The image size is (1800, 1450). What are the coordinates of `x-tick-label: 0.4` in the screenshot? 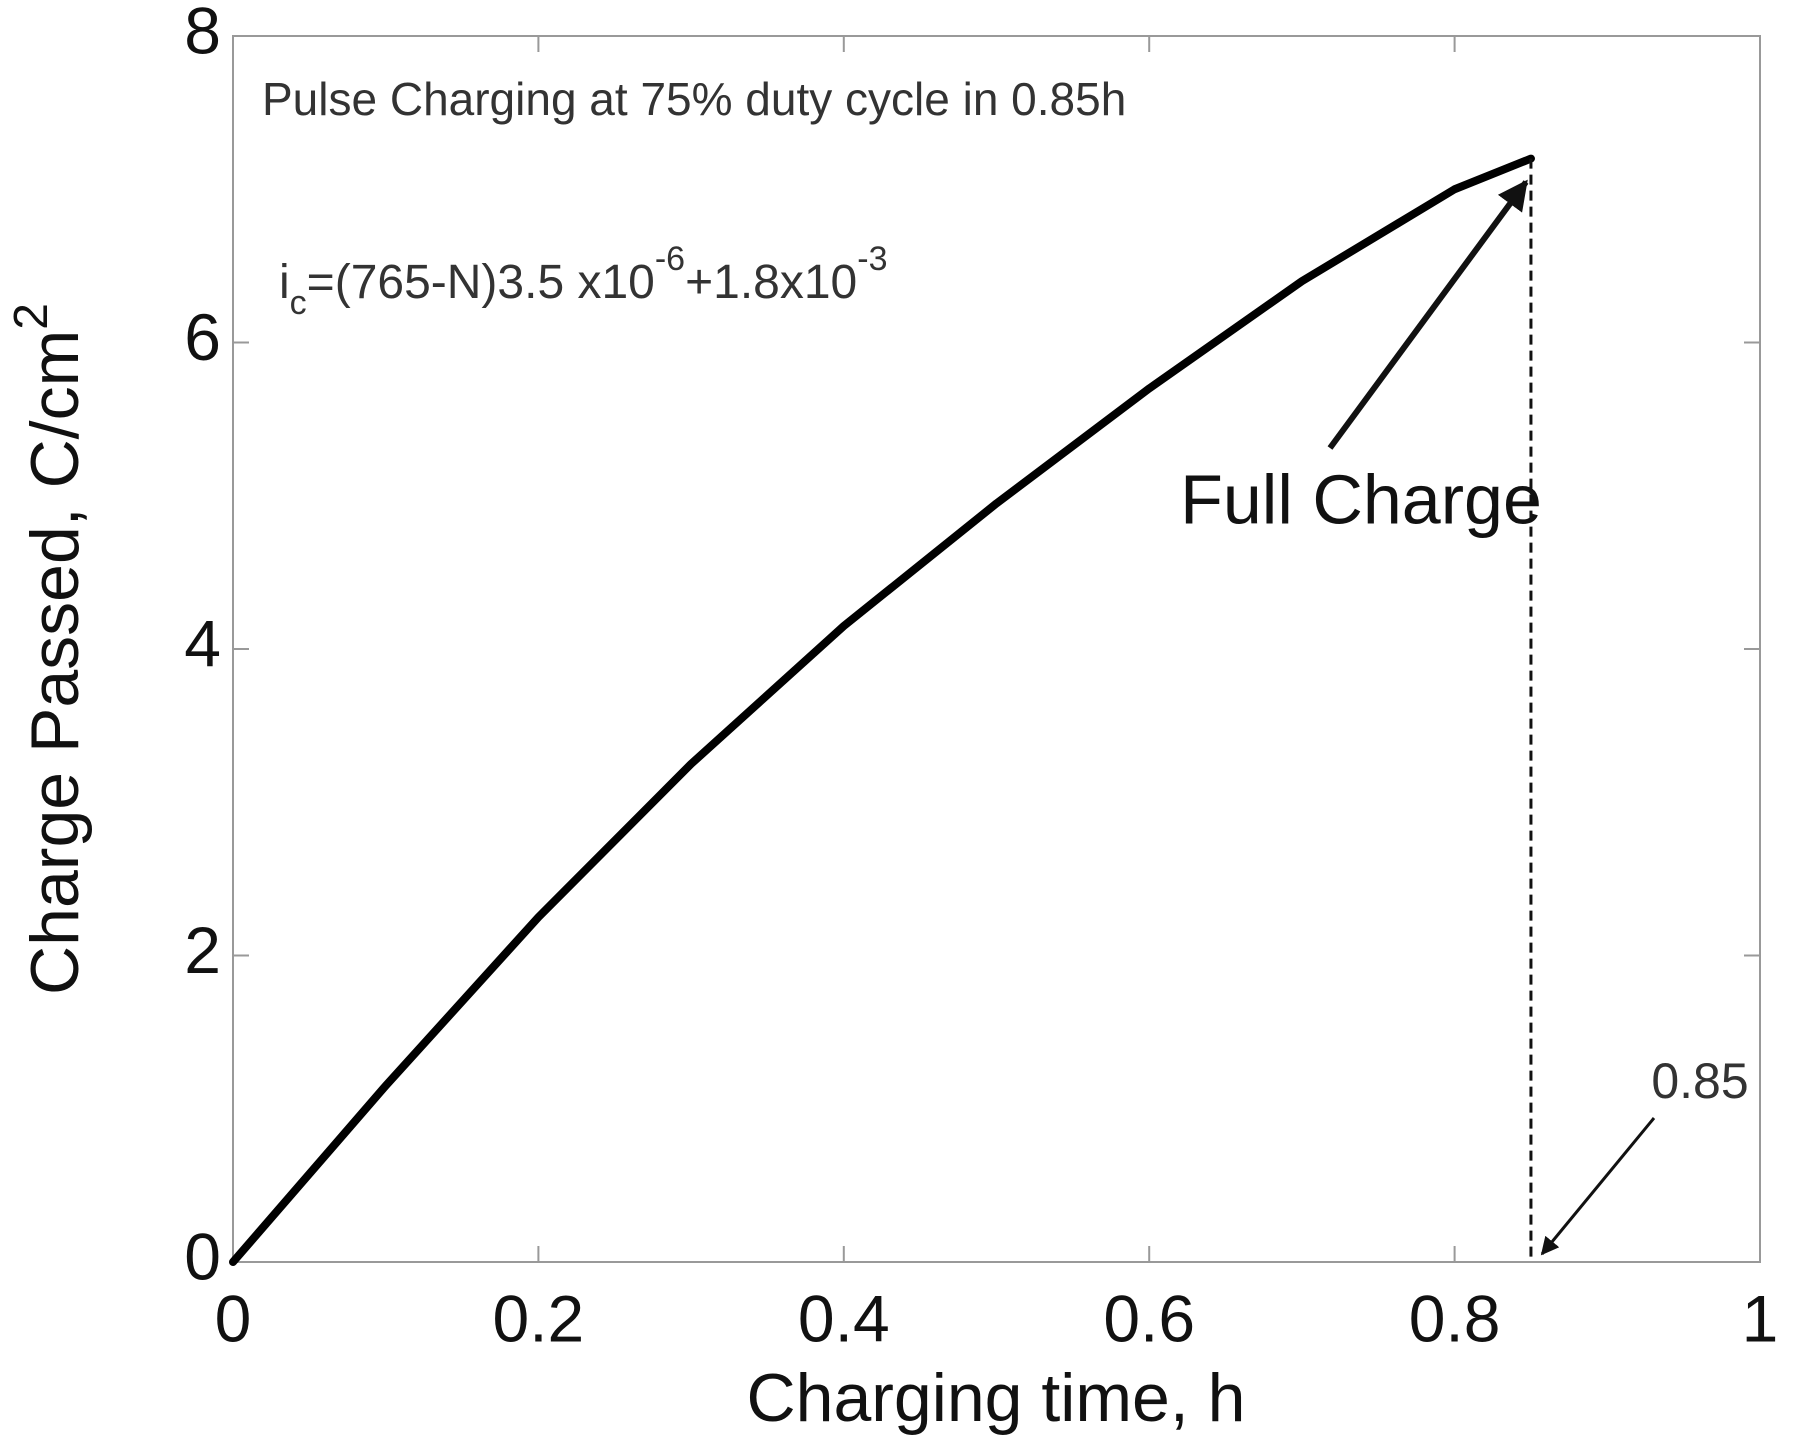 It's located at (844, 1318).